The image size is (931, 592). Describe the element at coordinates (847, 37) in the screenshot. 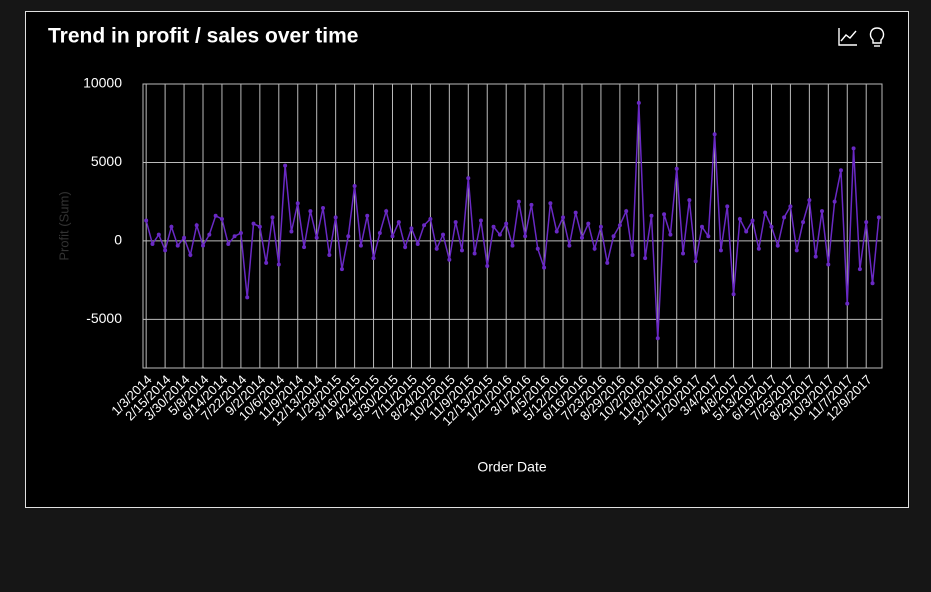

I see `chart-type-icon` at that location.